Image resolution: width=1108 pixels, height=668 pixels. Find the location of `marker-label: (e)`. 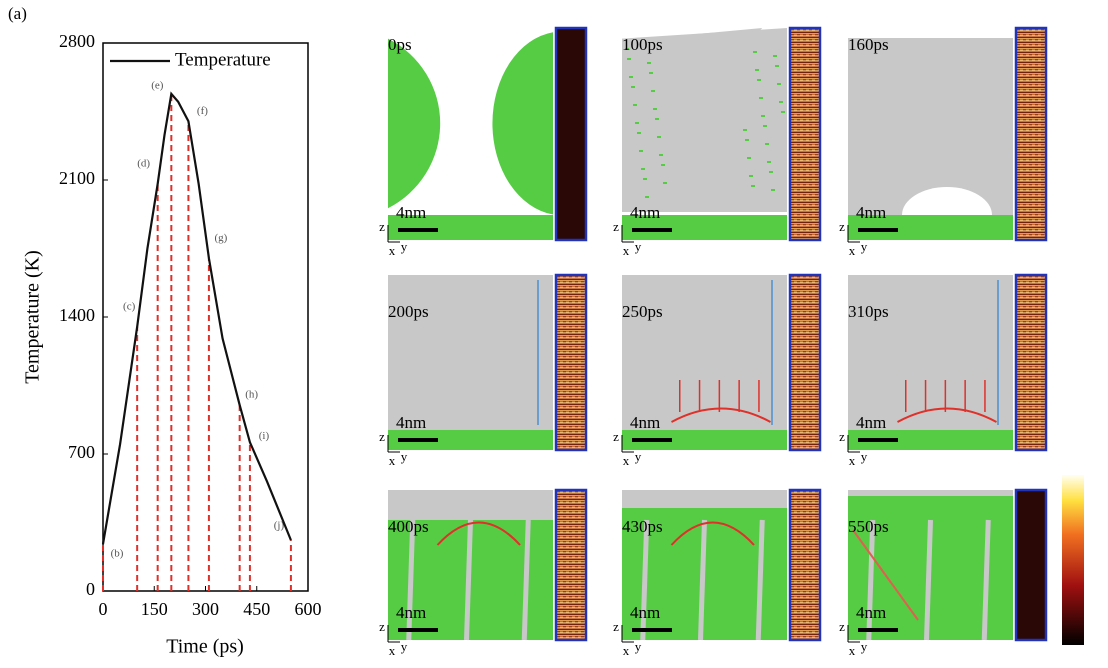

marker-label: (e) is located at coordinates (157, 85).